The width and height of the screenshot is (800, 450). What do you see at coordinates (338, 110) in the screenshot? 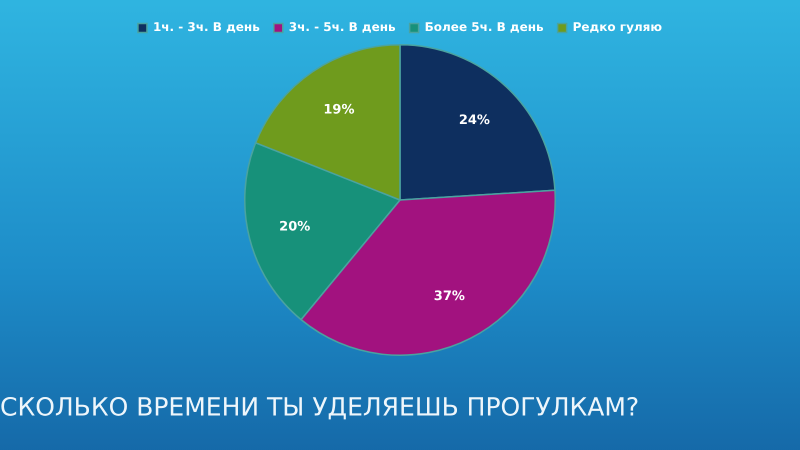
I see `data-label: 19%` at bounding box center [338, 110].